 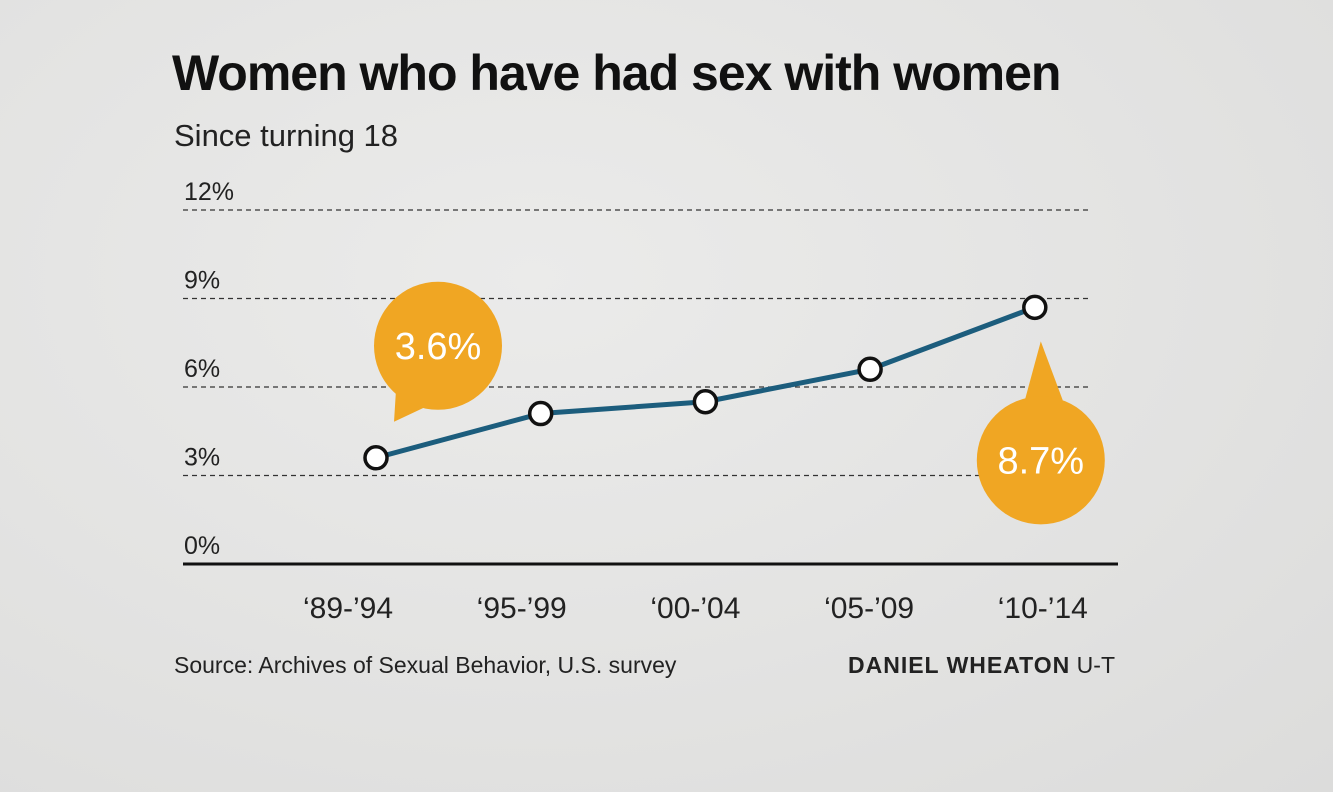 I want to click on x-category-label: ‘00-’04, so click(x=695, y=608).